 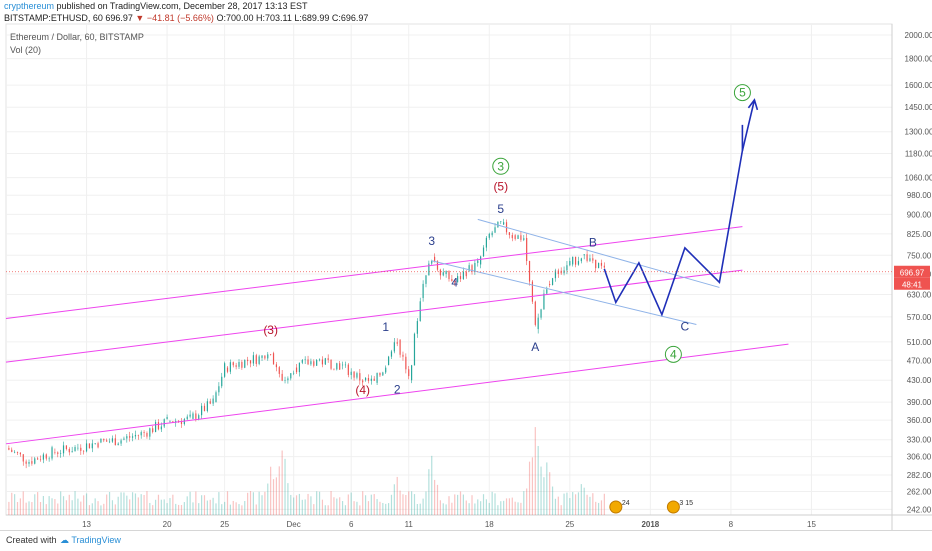 I want to click on wave-label-circle, so click(x=742, y=93).